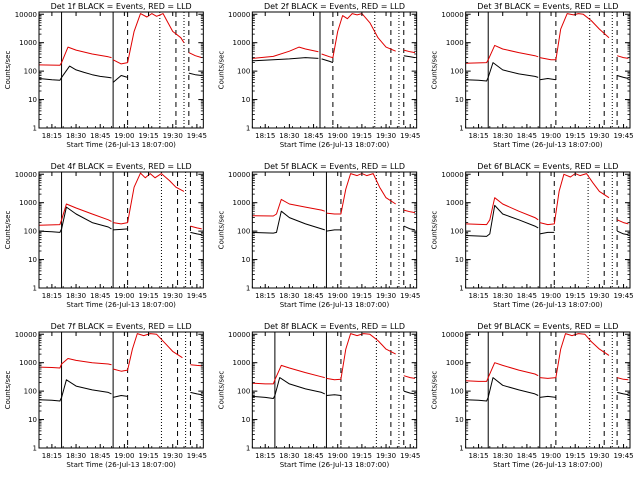  Describe the element at coordinates (547, 326) in the screenshot. I see `panel-title: Det 9f BLACK = Events, RED = LLD` at that location.